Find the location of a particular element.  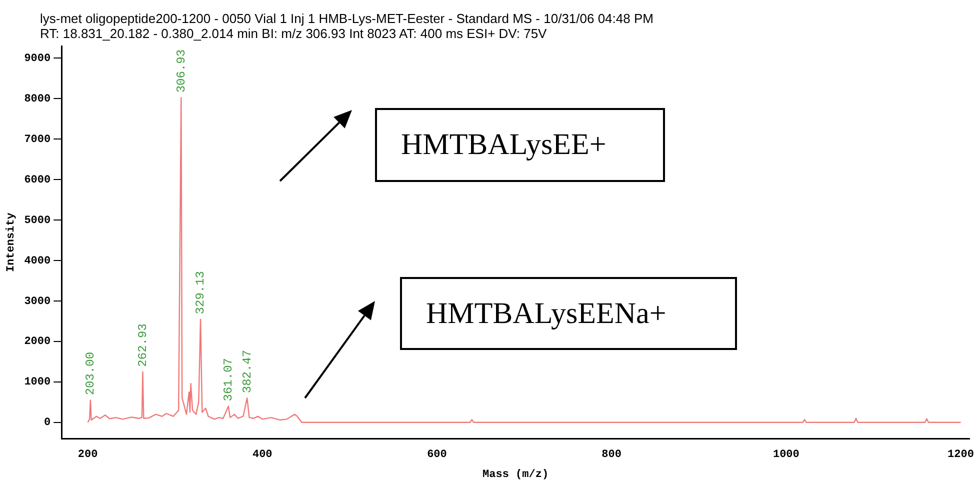

annotation: 382.47 is located at coordinates (247, 372).